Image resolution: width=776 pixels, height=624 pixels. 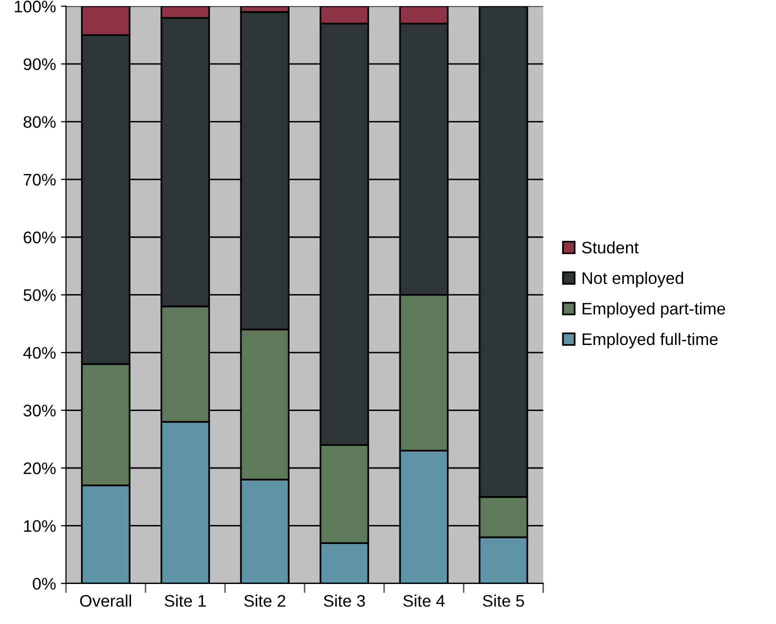 I want to click on y-tick-label: 80%, so click(x=40, y=122).